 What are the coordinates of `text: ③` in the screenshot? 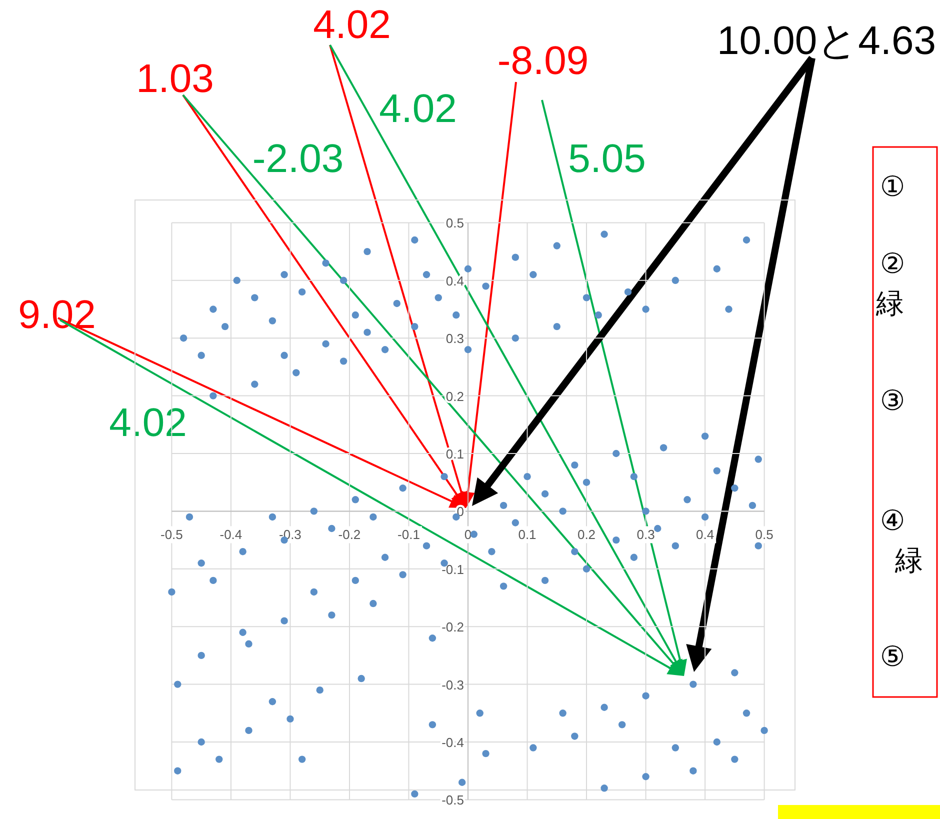 It's located at (892, 400).